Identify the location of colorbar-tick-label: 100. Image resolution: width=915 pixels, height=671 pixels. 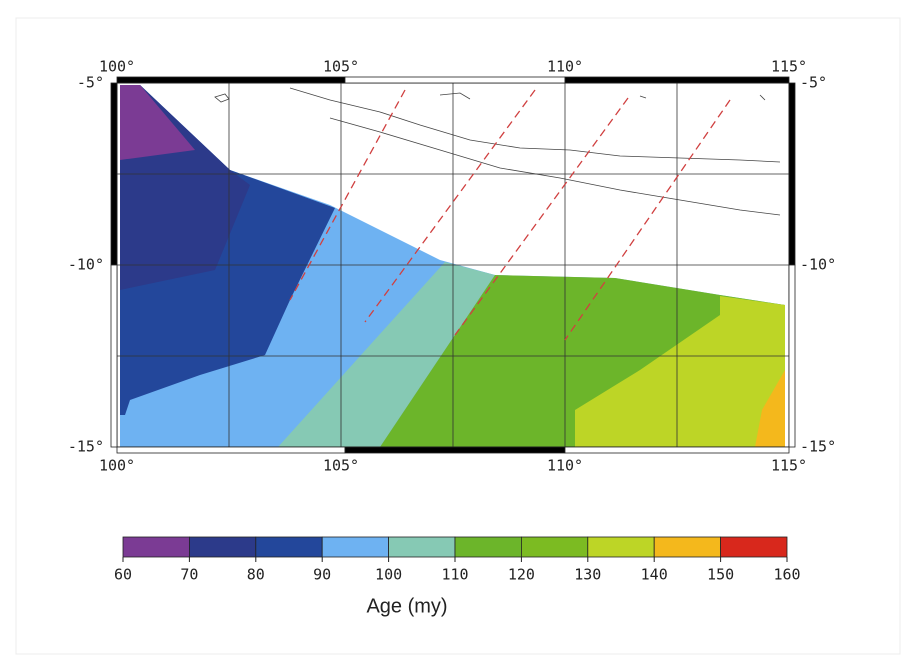
(388, 575).